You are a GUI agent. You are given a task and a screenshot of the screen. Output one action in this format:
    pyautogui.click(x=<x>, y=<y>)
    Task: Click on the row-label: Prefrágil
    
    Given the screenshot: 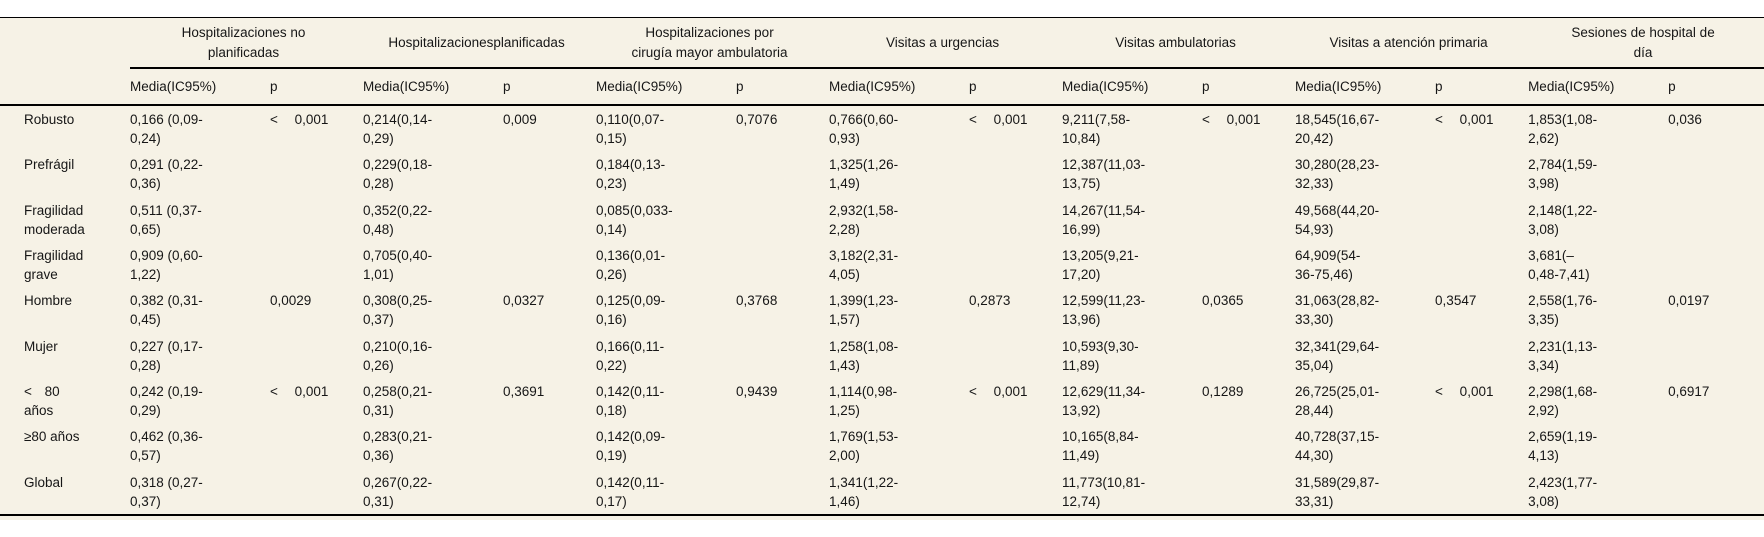 What is the action you would take?
    pyautogui.click(x=49, y=165)
    